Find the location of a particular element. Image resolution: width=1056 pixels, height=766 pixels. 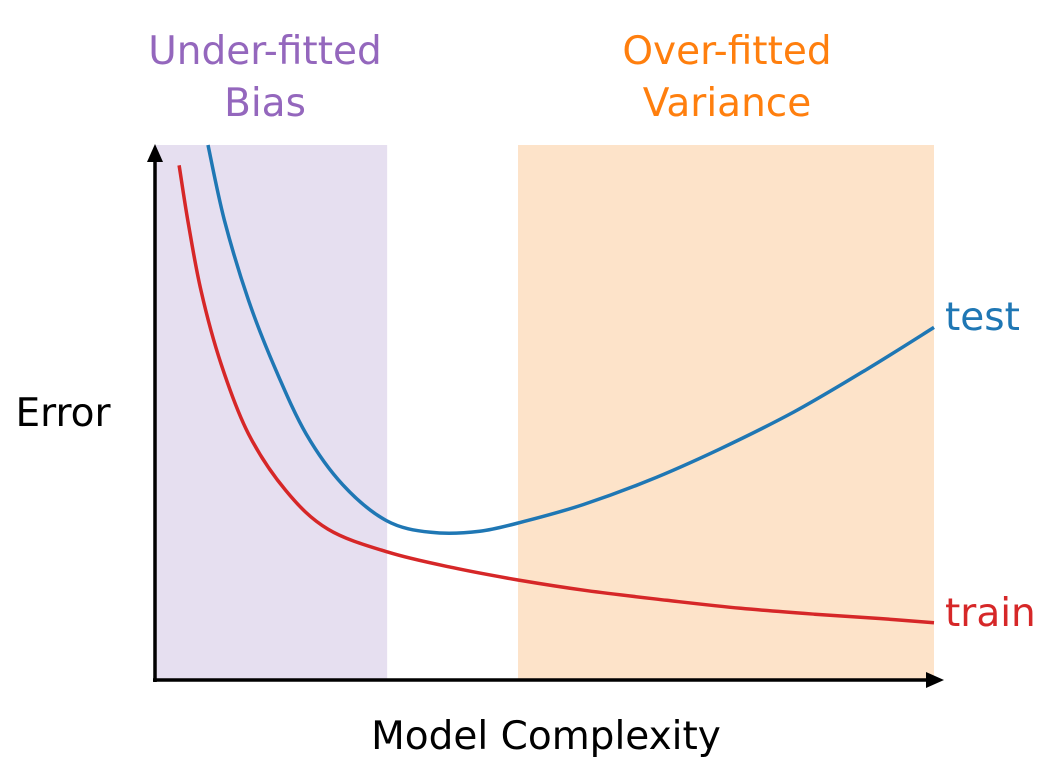

y-axis-arrow-icon is located at coordinates (155, 153).